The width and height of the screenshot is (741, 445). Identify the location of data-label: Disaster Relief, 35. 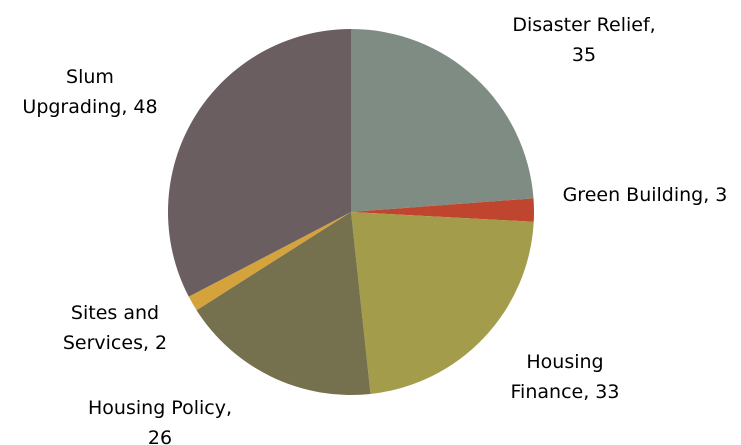
(584, 40).